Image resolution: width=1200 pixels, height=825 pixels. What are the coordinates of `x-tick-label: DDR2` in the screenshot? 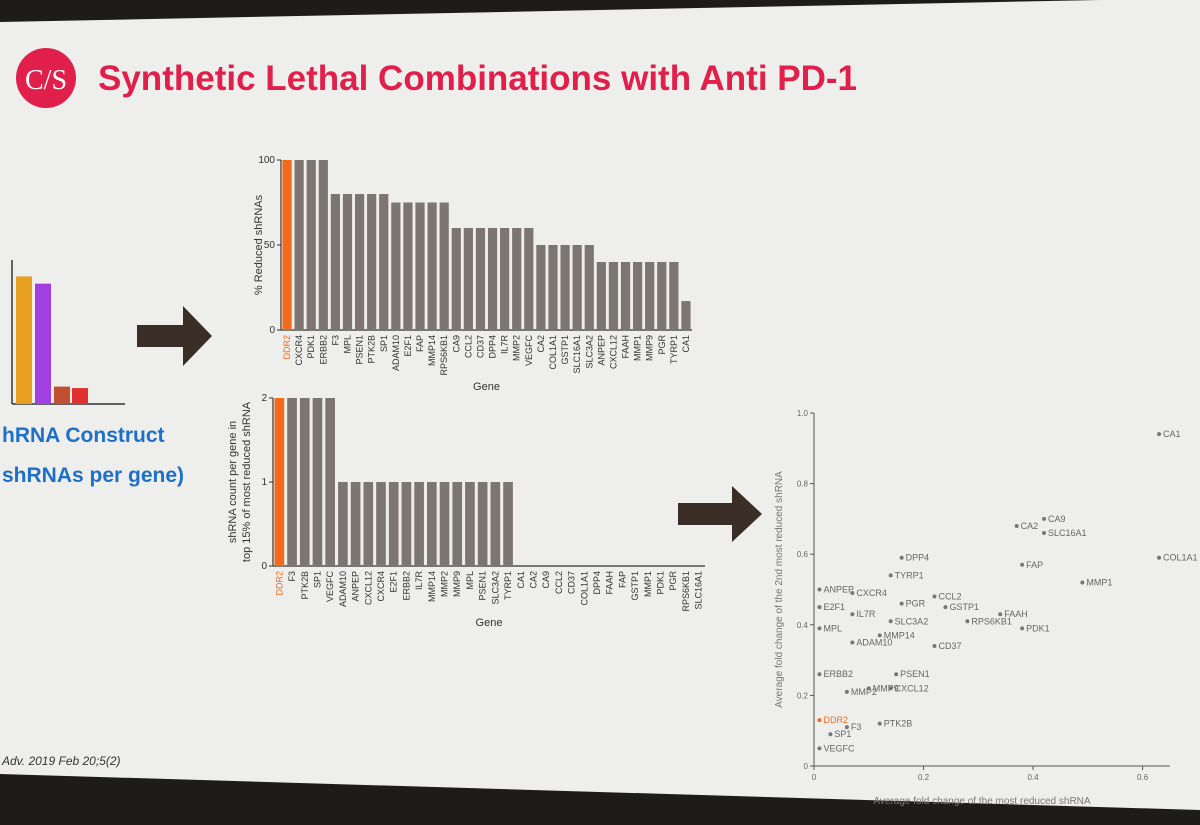 It's located at (279, 583).